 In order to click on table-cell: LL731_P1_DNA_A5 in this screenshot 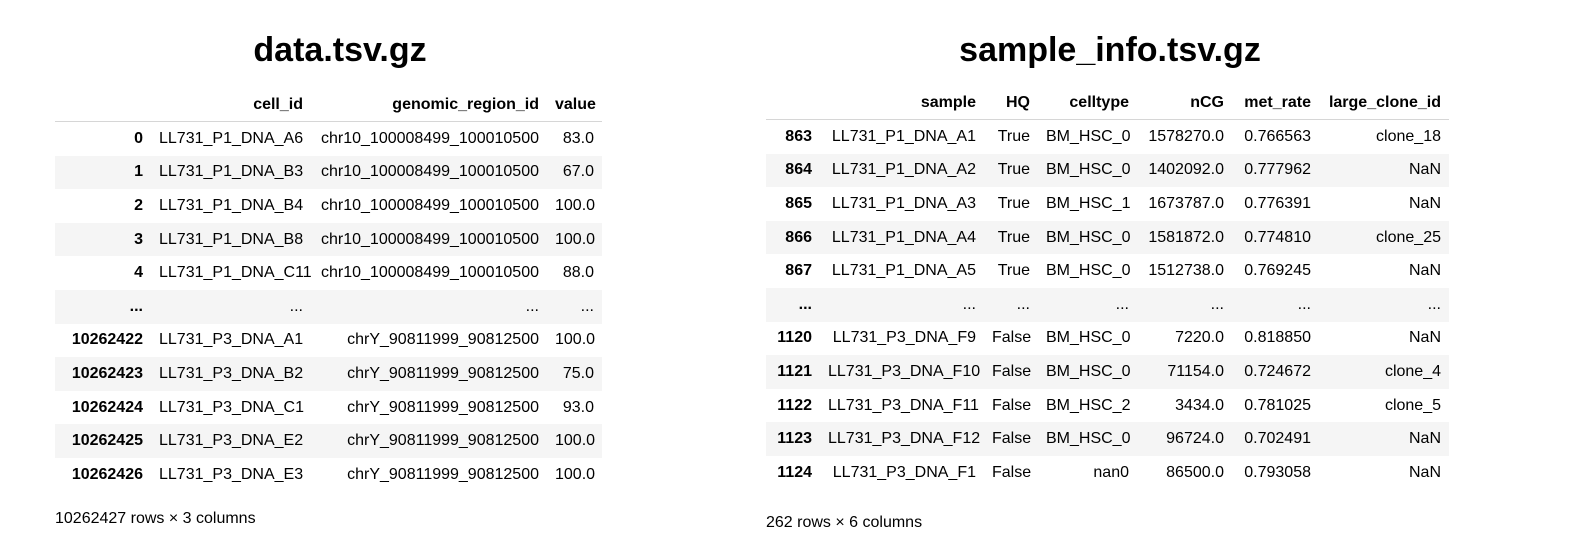, I will do `click(903, 271)`.